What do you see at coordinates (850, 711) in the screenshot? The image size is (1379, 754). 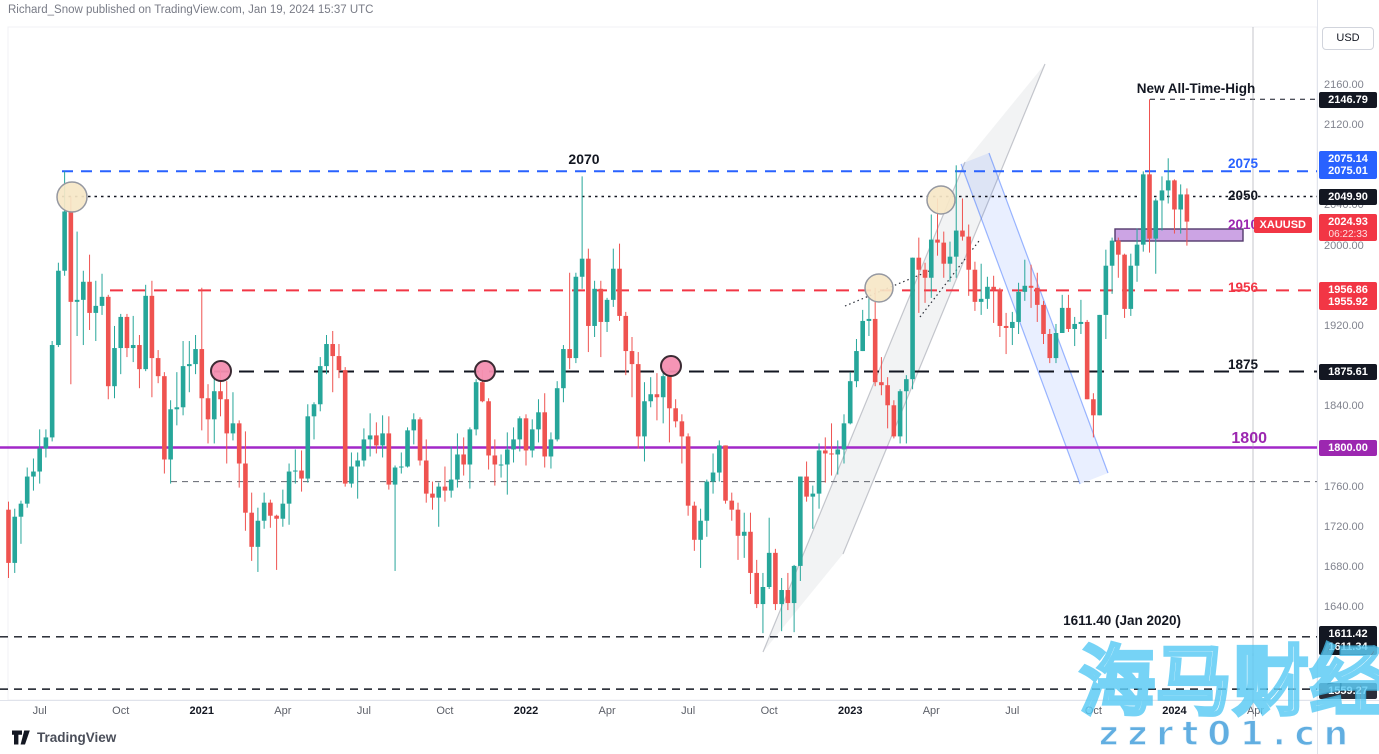 I see `time-label-year: 2023` at bounding box center [850, 711].